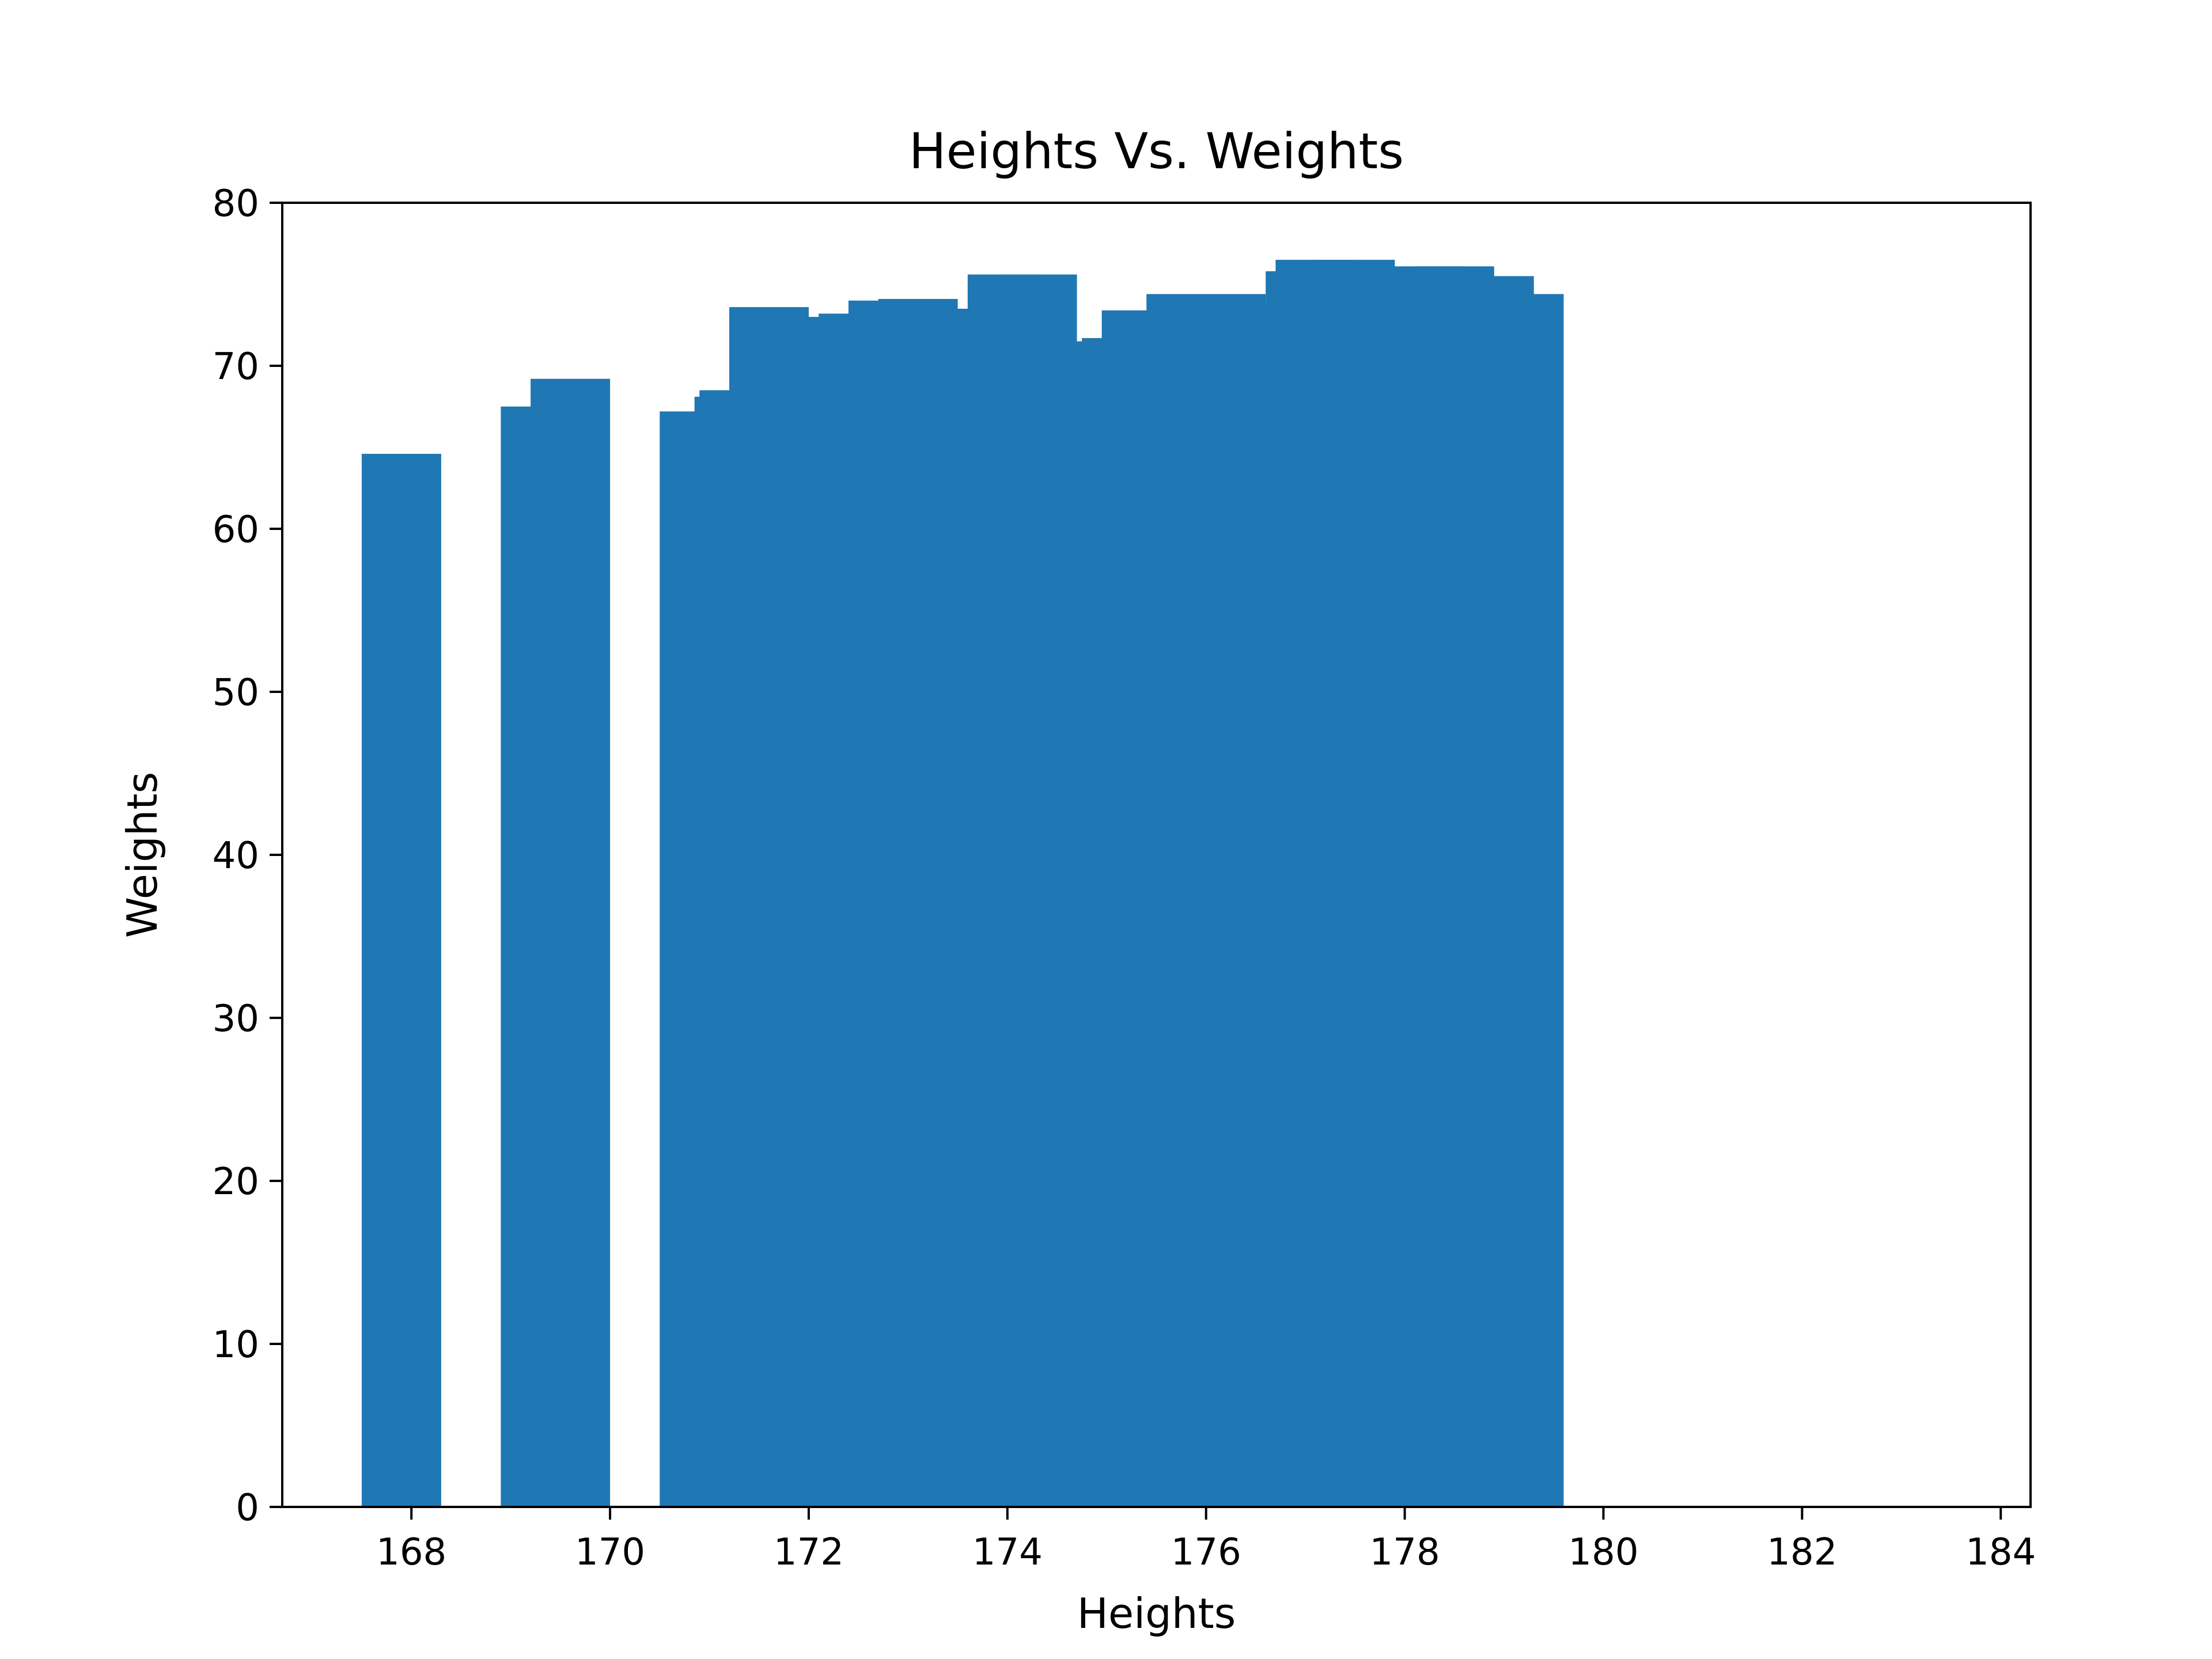 This screenshot has width=2212, height=1659. I want to click on y-tick-label-0: 0, so click(247, 1508).